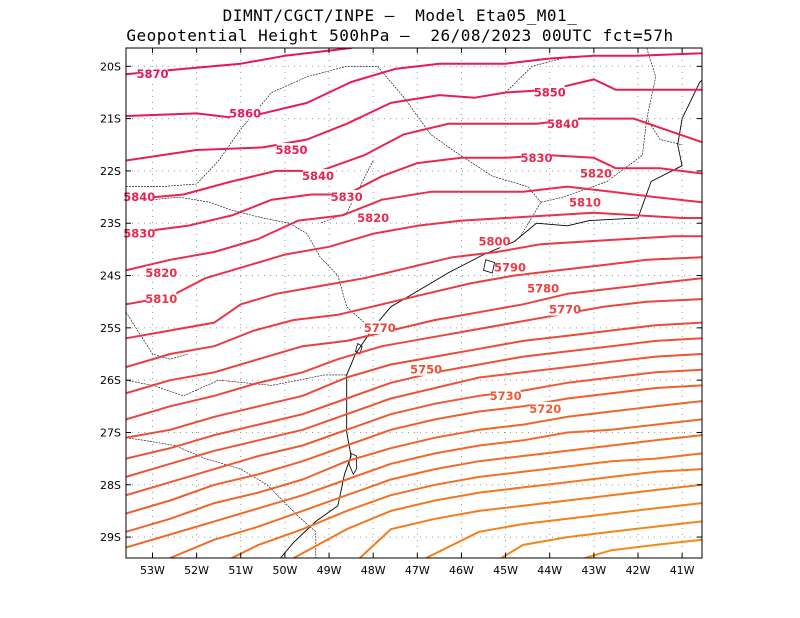  What do you see at coordinates (110, 328) in the screenshot?
I see `lat-tick-label: 25S` at bounding box center [110, 328].